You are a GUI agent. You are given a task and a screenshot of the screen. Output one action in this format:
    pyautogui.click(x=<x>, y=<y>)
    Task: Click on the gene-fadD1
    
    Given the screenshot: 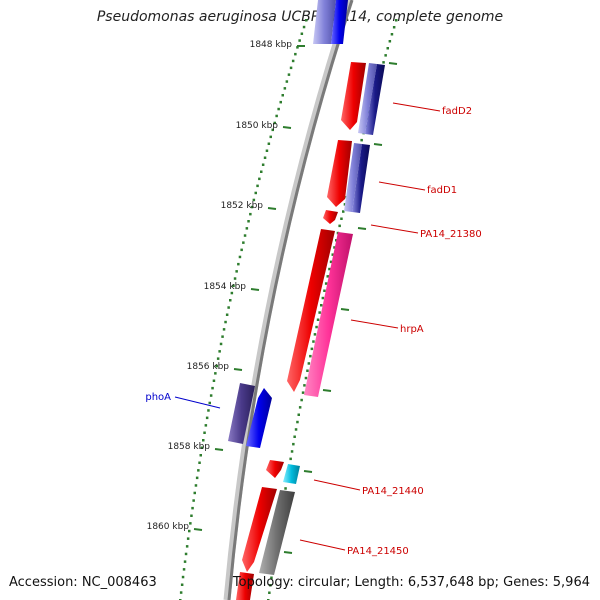 What is the action you would take?
    pyautogui.click(x=348, y=176)
    